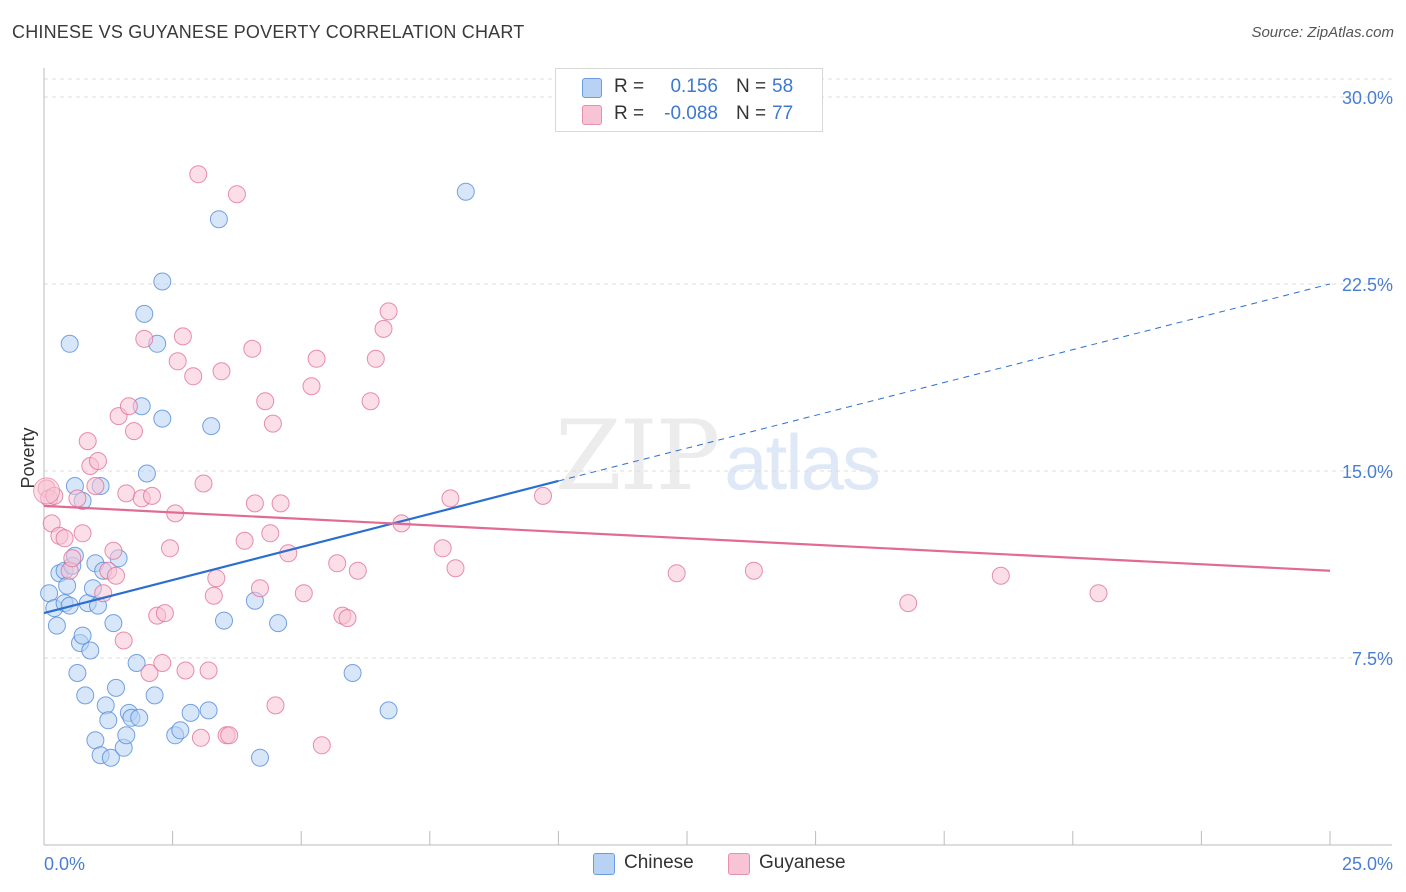  I want to click on legend-r-value: -0.088, so click(691, 113).